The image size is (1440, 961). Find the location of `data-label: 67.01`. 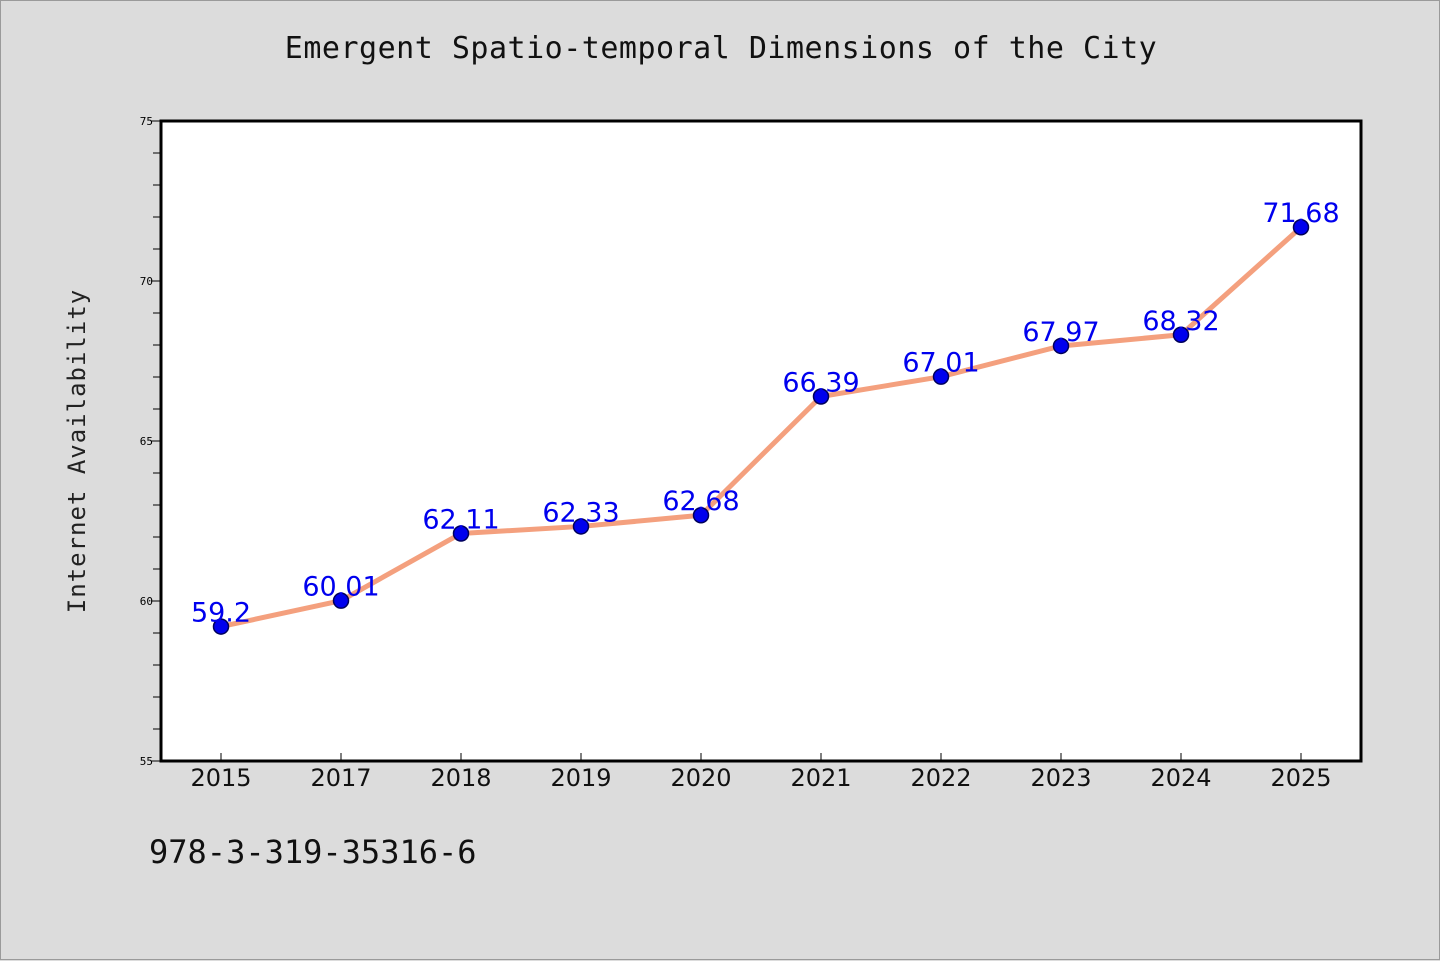

data-label: 67.01 is located at coordinates (940, 363).